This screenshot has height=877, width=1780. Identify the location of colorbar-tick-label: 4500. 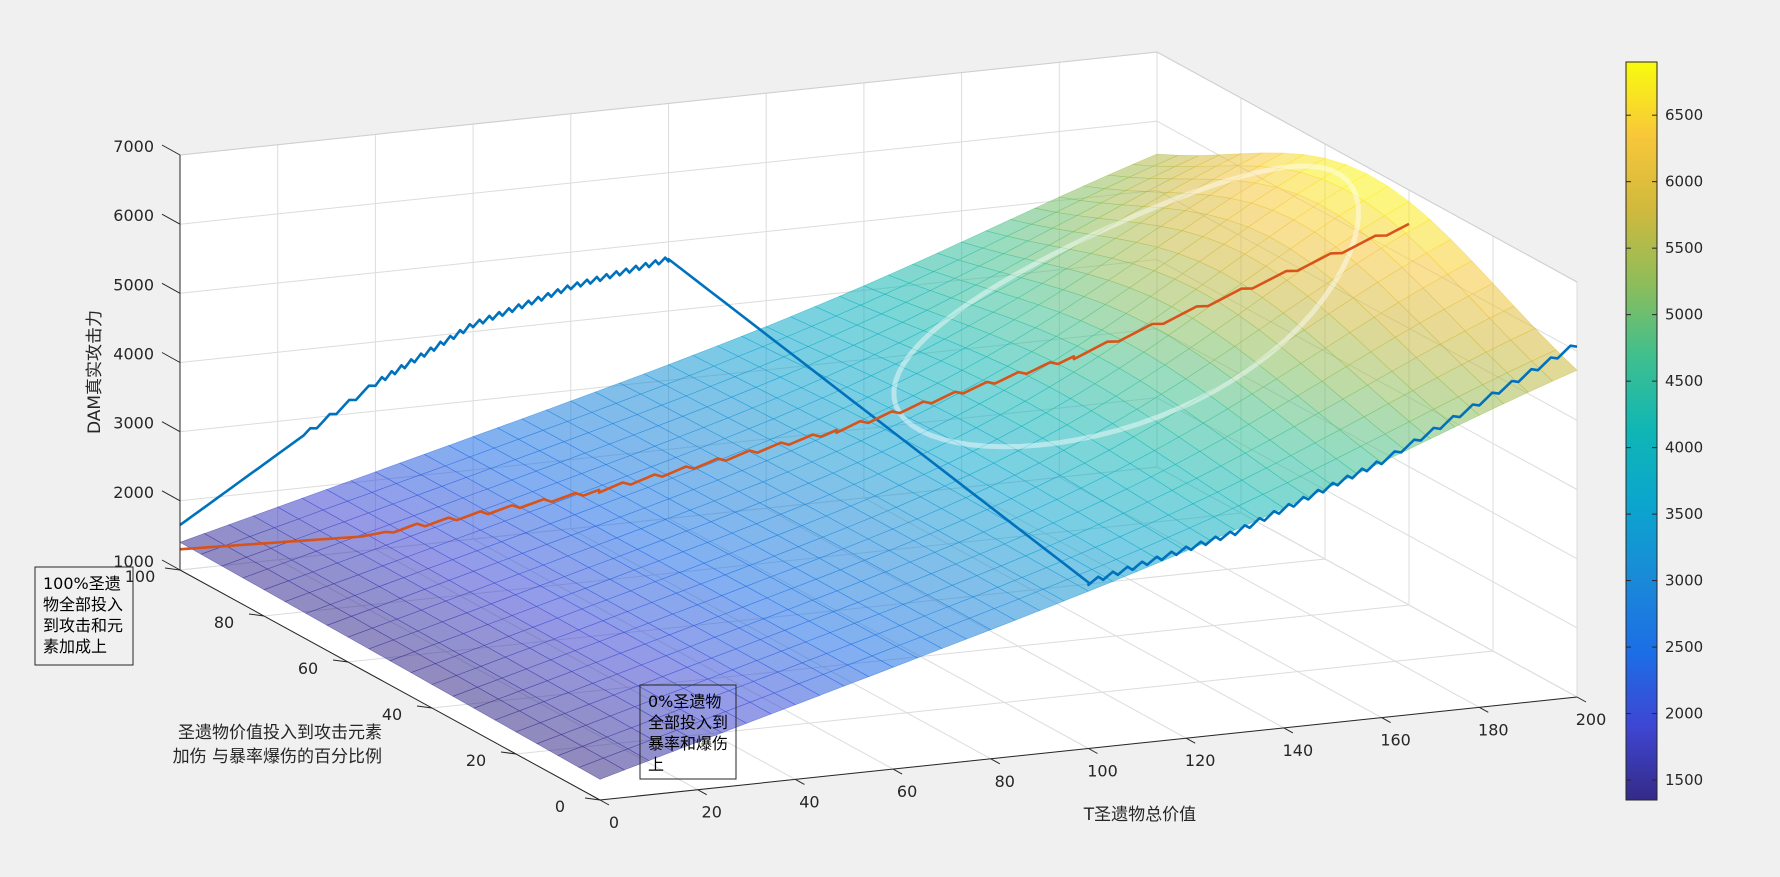
(1684, 381).